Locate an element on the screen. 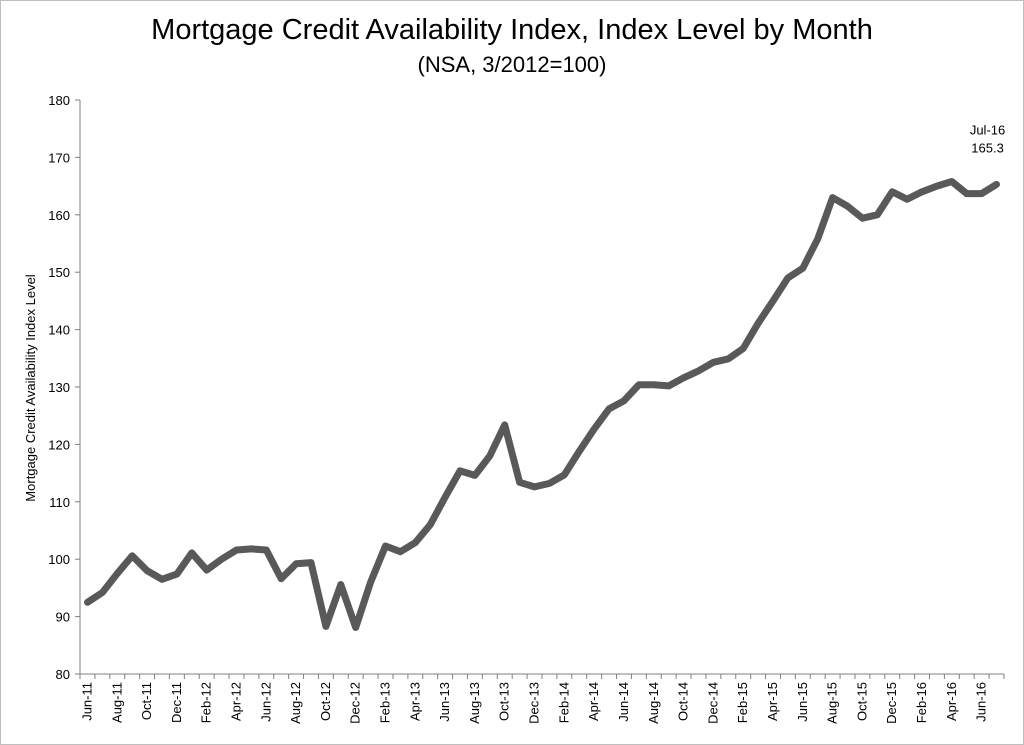  x-tick-label: Apr-15 is located at coordinates (772, 701).